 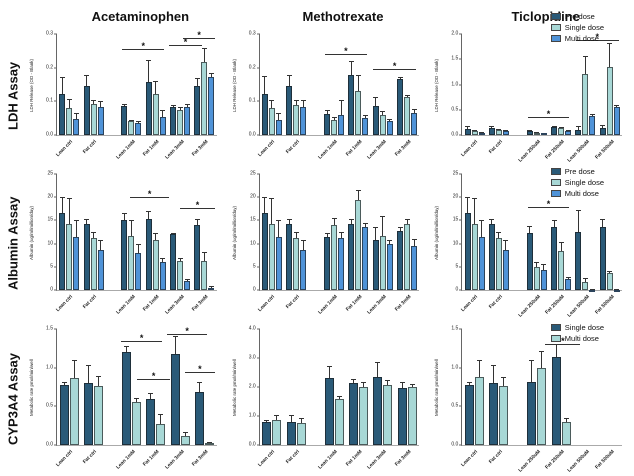 I want to click on y-axis-label: Metabolic rate pmol/min/well, so click(x=437, y=387).